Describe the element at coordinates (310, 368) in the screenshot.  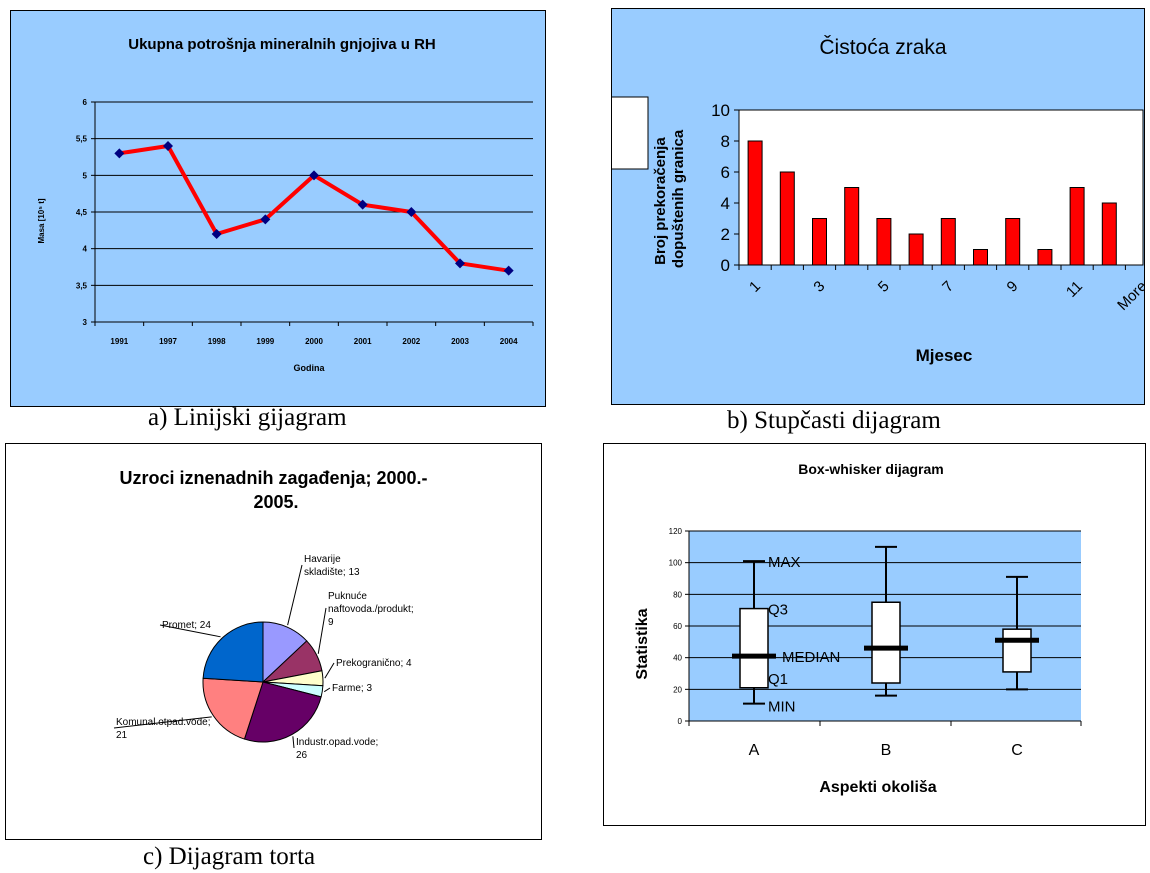
I see `line-chart-xlabel: Godina` at that location.